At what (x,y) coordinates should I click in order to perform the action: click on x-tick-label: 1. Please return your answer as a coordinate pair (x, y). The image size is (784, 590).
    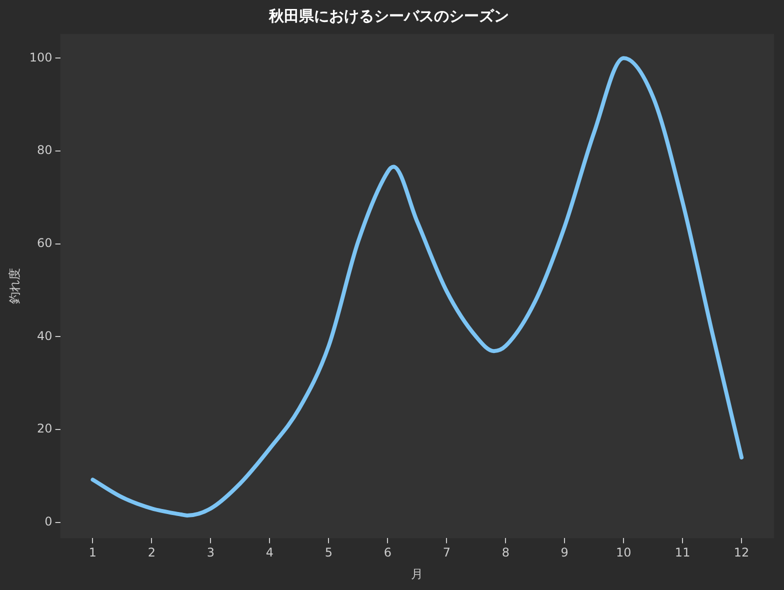
    Looking at the image, I should click on (92, 553).